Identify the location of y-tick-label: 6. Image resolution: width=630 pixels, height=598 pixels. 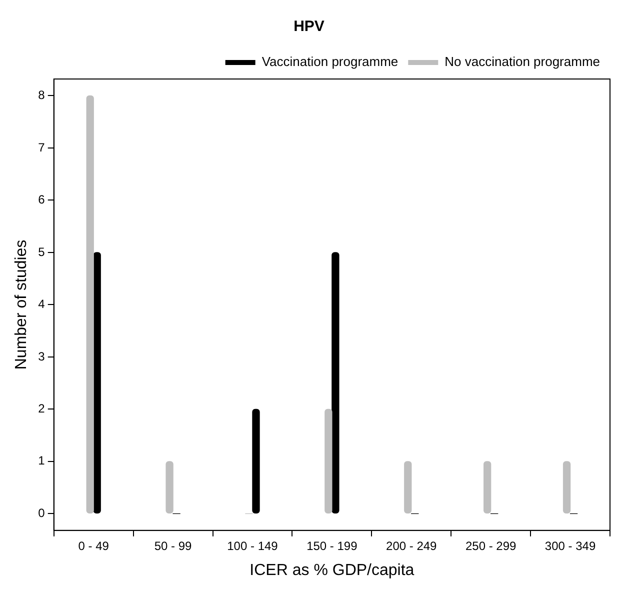
(42, 199).